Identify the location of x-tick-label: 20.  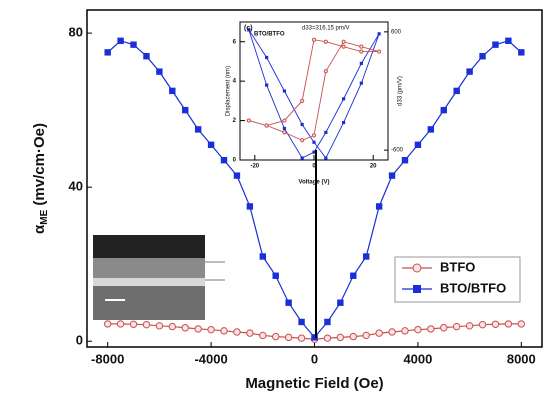
(373, 167).